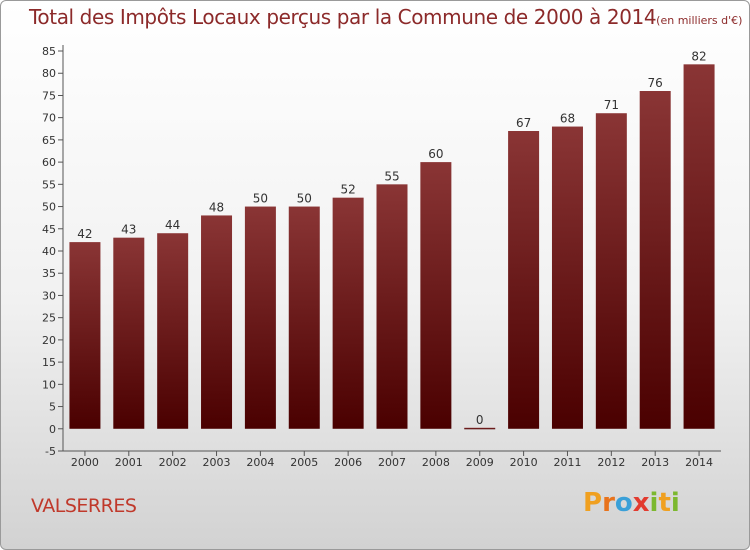 The width and height of the screenshot is (750, 550). What do you see at coordinates (655, 462) in the screenshot?
I see `x-tick-label-2013: 2013` at bounding box center [655, 462].